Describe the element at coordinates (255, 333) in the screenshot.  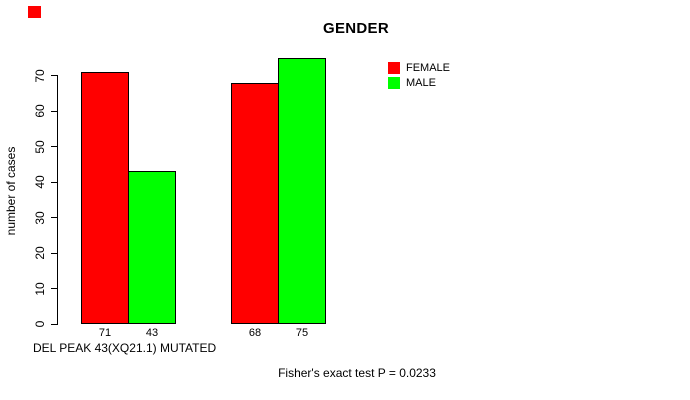
I see `bar-value-label-female-group2: 68` at that location.